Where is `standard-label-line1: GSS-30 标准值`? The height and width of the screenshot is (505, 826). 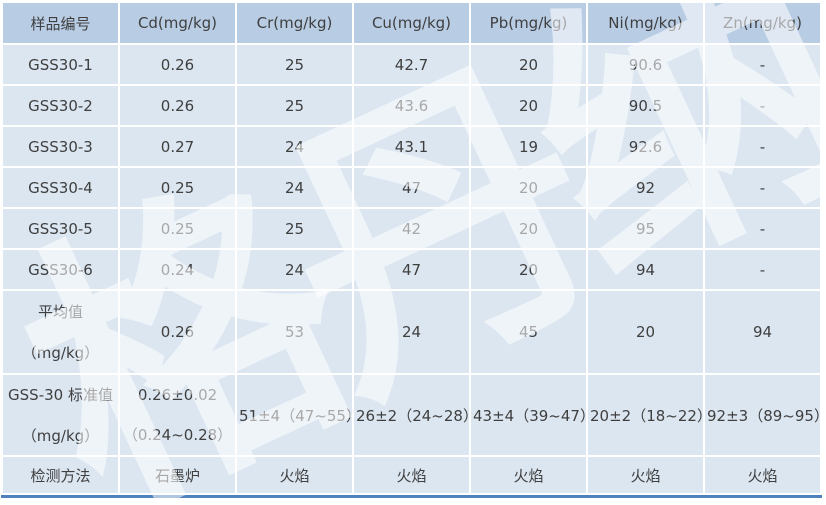 standard-label-line1: GSS-30 标准值 is located at coordinates (60, 395).